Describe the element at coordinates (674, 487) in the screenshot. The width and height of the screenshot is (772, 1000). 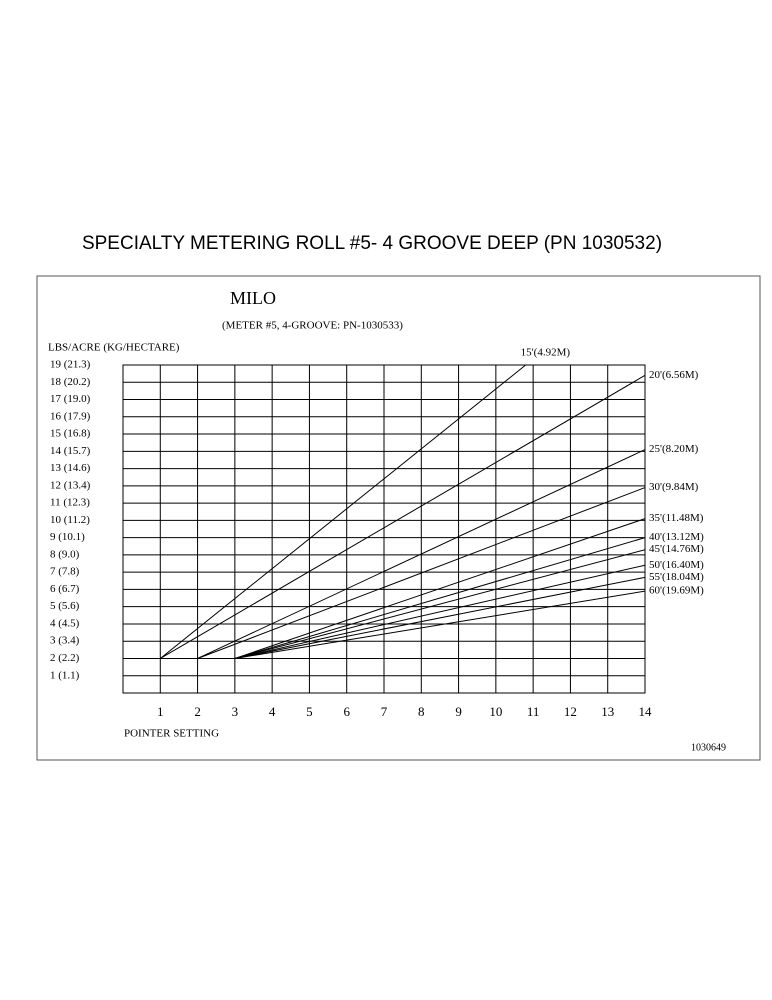
I see `series-label: 30'(9.84M)` at that location.